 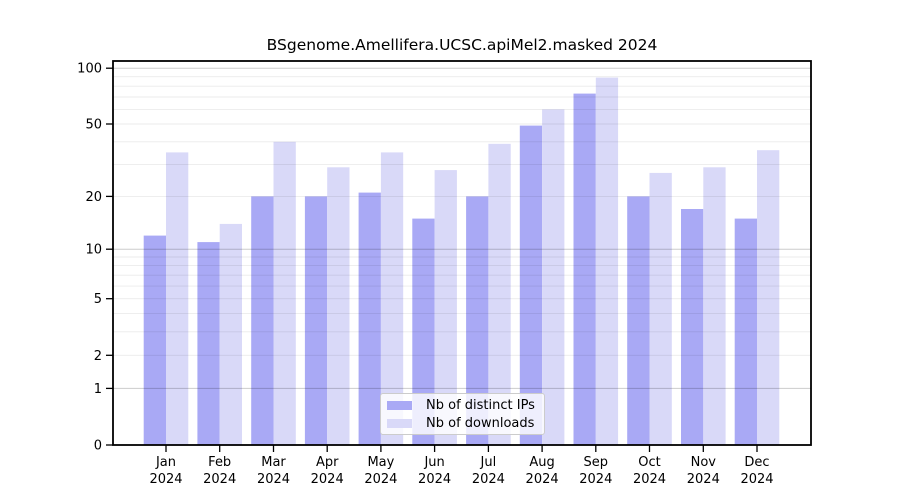 I want to click on y-tick-label: 10, so click(x=93, y=250).